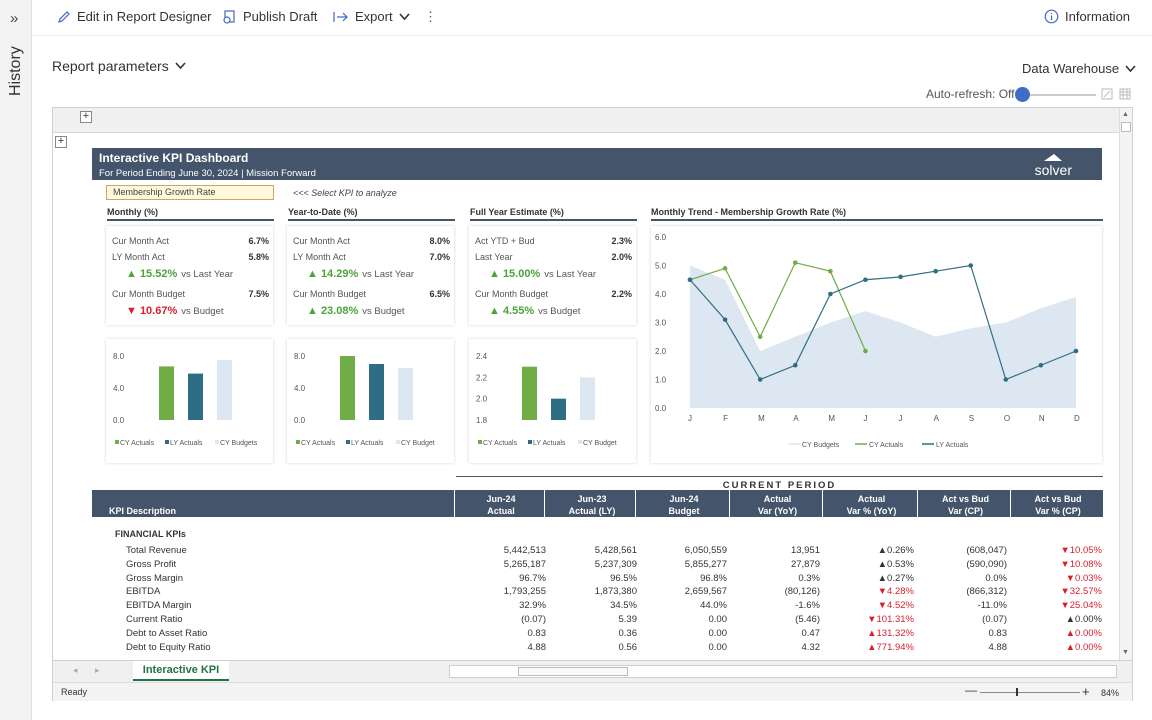 This screenshot has width=1152, height=720. Describe the element at coordinates (805, 564) in the screenshot. I see `cell-value: 27,879` at that location.